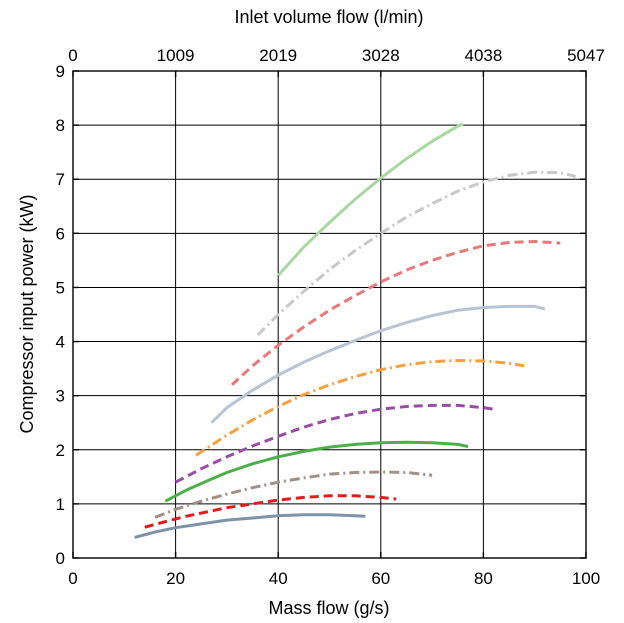  Describe the element at coordinates (60, 287) in the screenshot. I see `y-tick-label: 5` at that location.